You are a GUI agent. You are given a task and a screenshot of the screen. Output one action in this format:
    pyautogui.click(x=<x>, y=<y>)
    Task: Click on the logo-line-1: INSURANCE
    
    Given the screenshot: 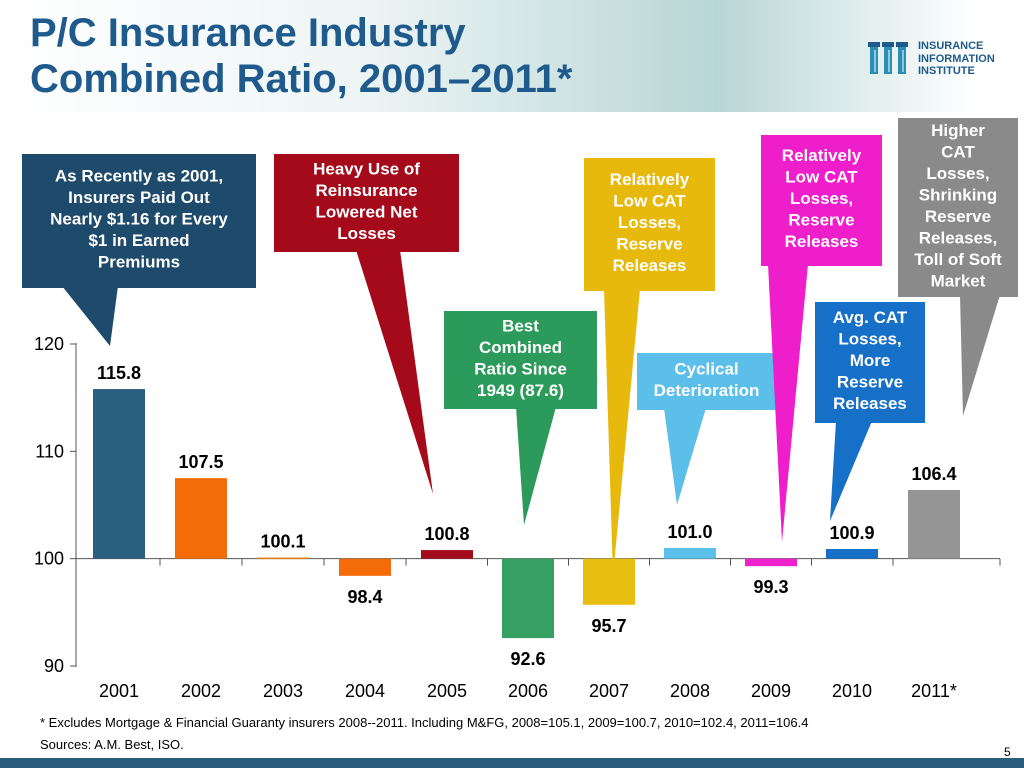 What is the action you would take?
    pyautogui.click(x=951, y=46)
    